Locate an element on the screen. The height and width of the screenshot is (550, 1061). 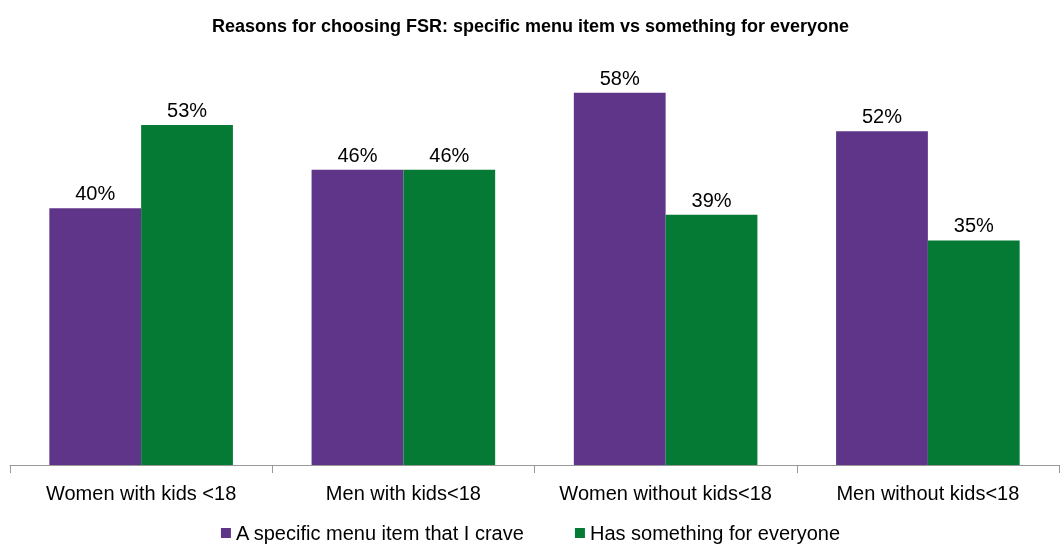
data-label: 52% is located at coordinates (882, 116).